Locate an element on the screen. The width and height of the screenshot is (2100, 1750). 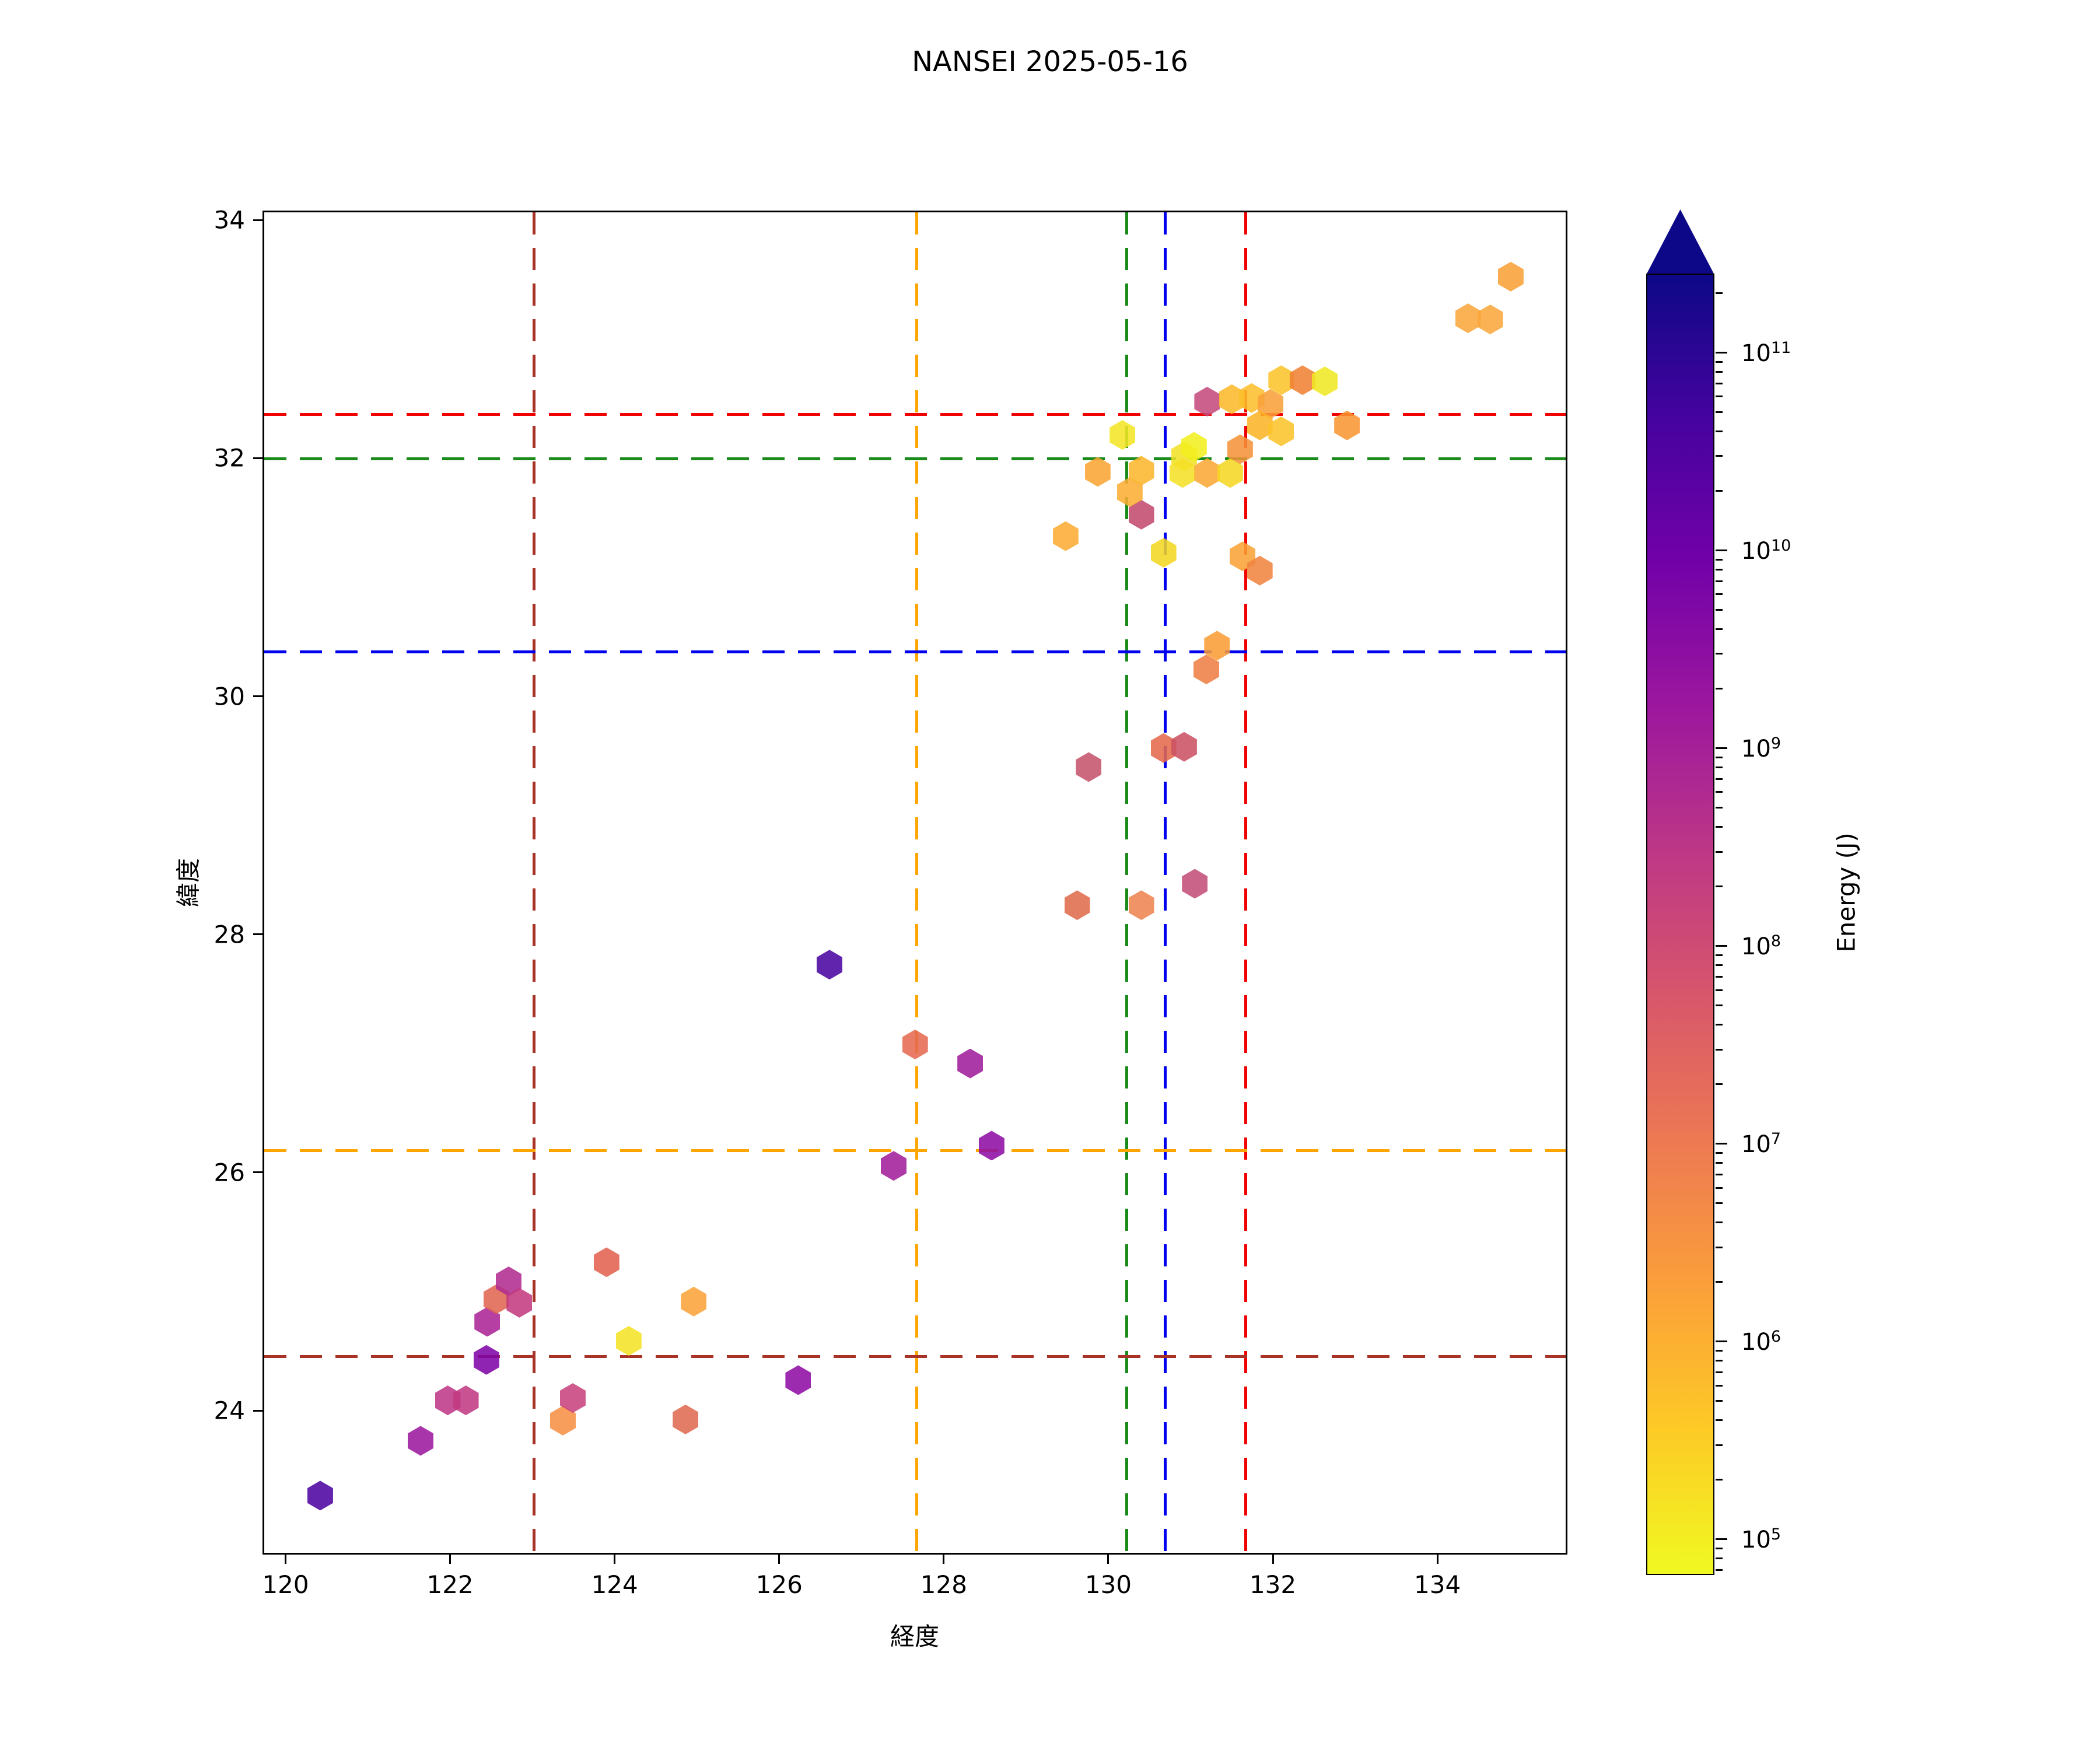
darkred-vertical-refline is located at coordinates (534, 882).